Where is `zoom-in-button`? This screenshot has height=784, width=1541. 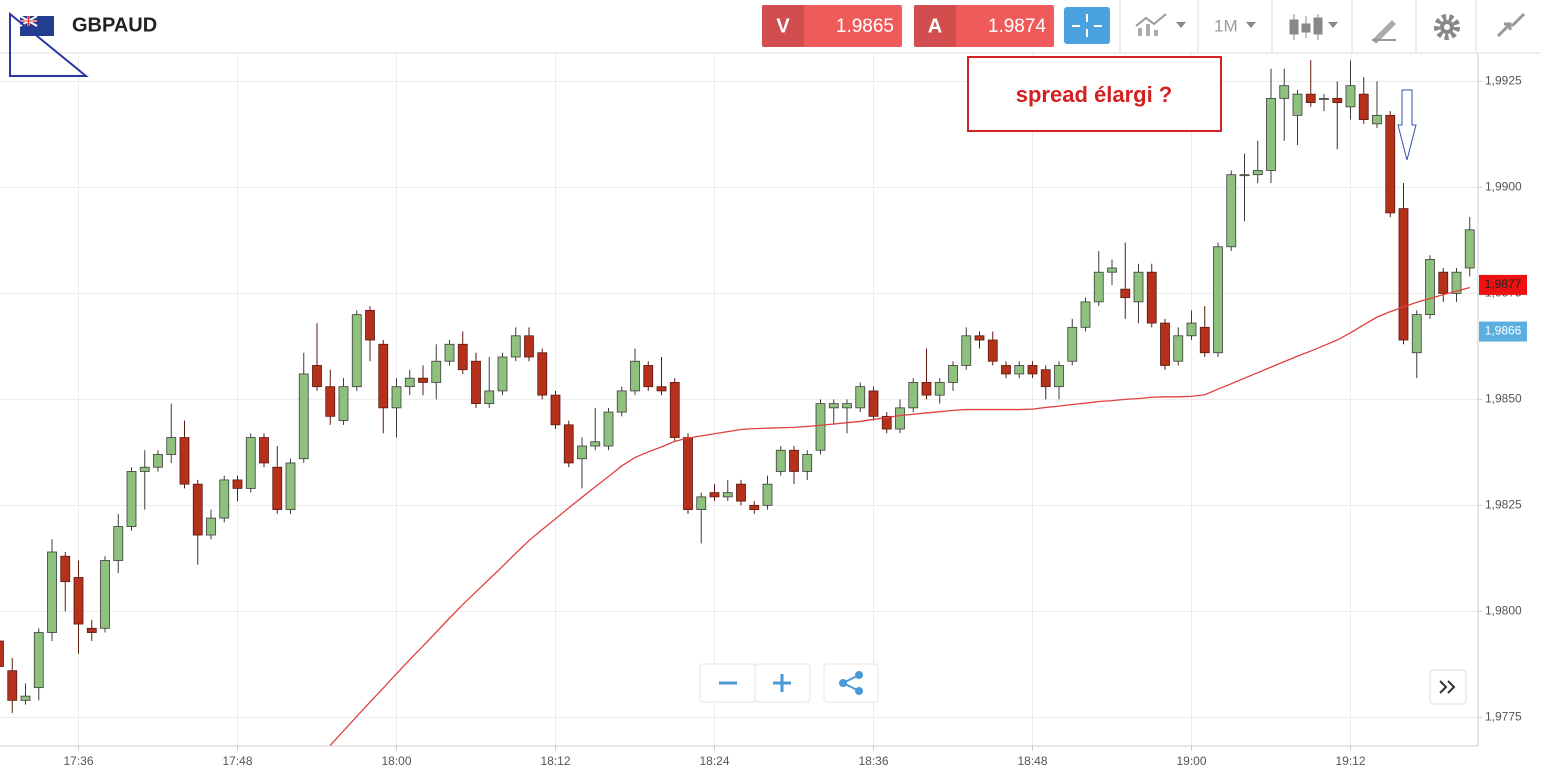 zoom-in-button is located at coordinates (782, 683).